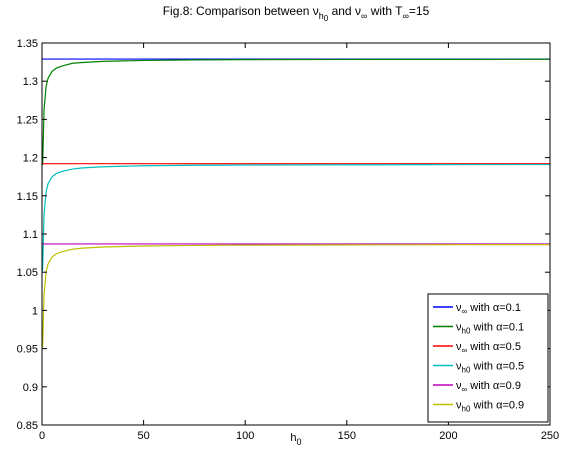 This screenshot has height=453, width=569. I want to click on legend-label-4: νh0 with α=0.5, so click(490, 368).